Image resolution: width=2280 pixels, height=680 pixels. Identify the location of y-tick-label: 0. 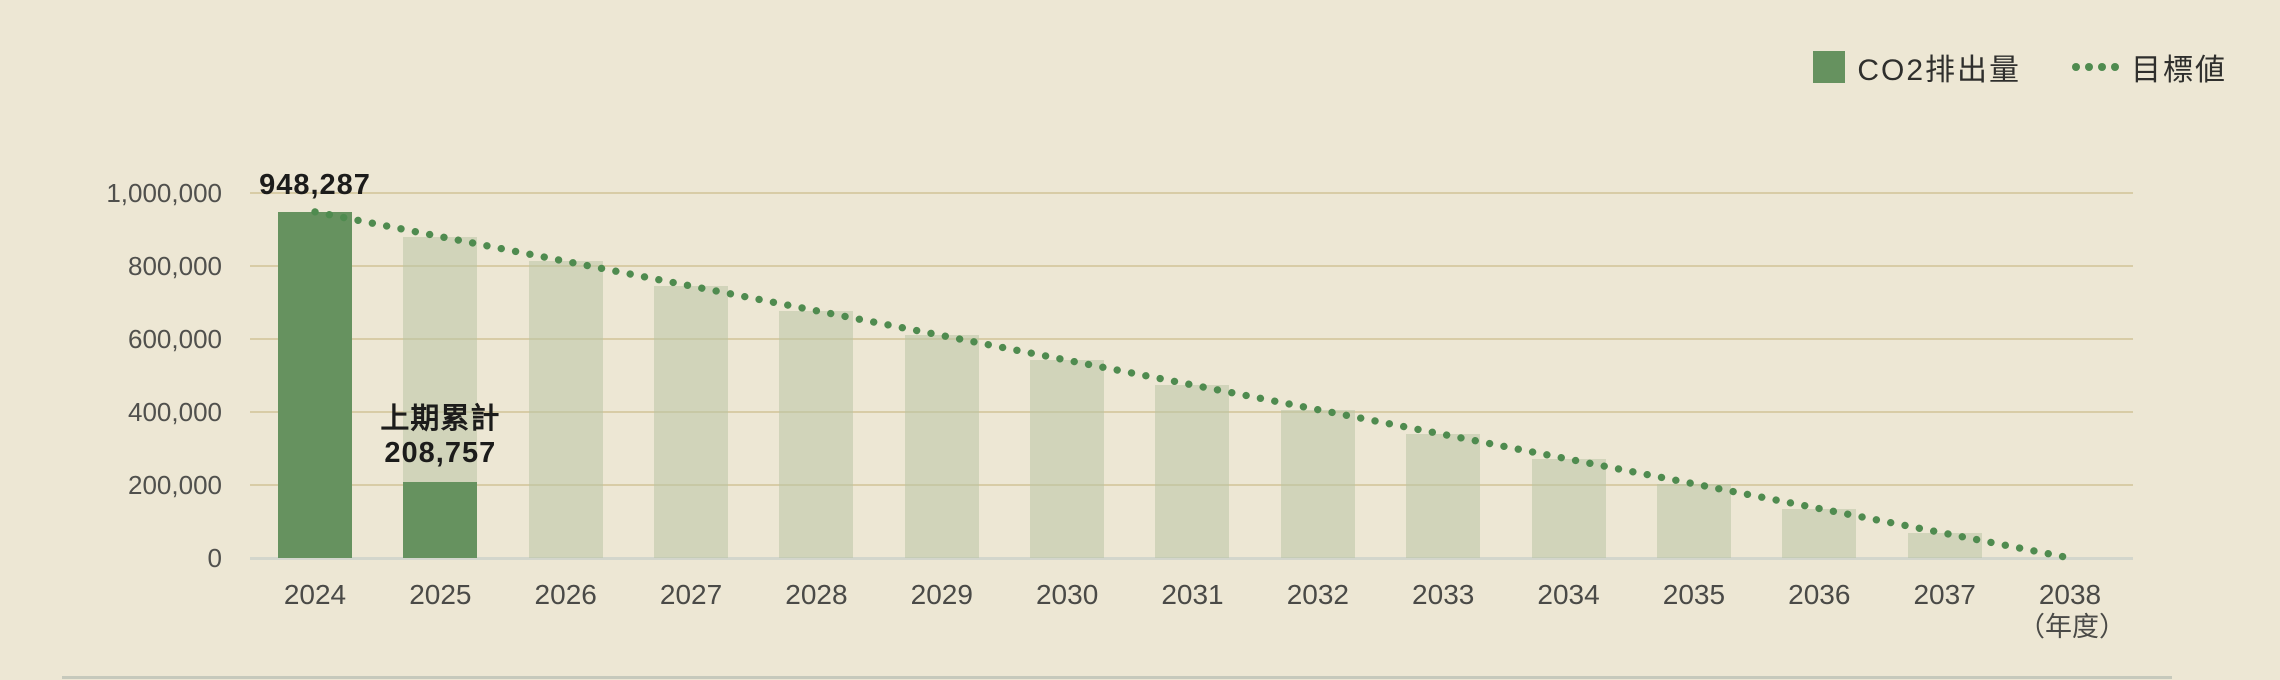
(214, 558).